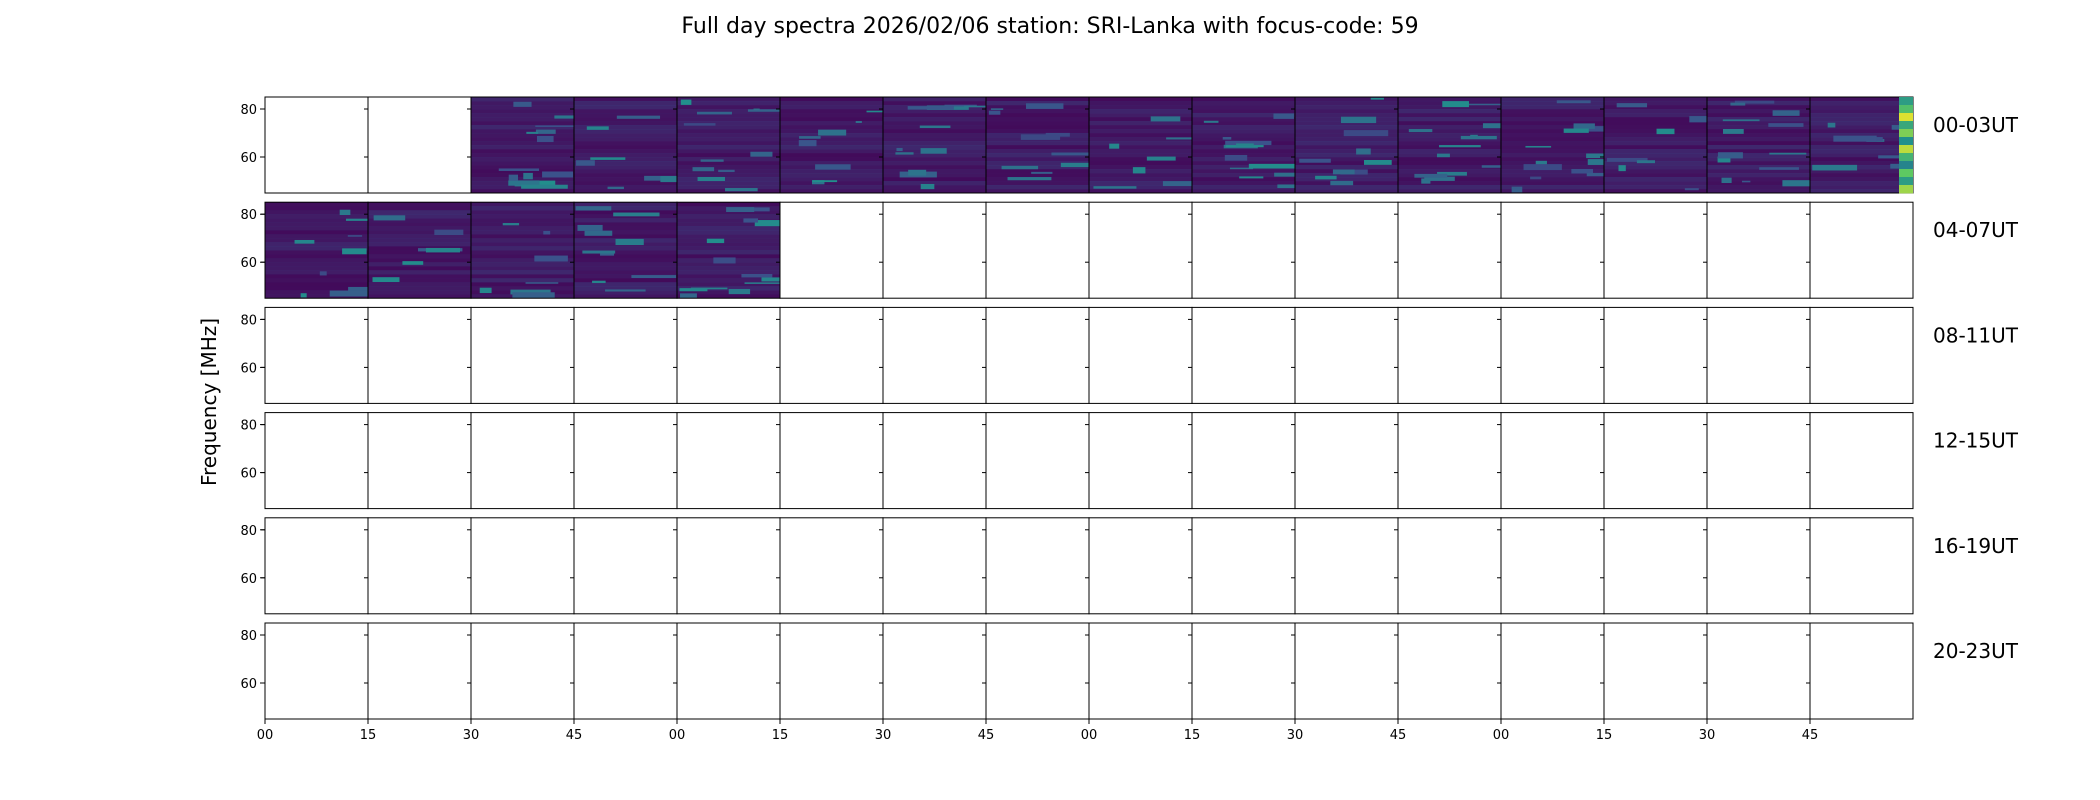  Describe the element at coordinates (248, 531) in the screenshot. I see `y-tick-label: 80` at that location.